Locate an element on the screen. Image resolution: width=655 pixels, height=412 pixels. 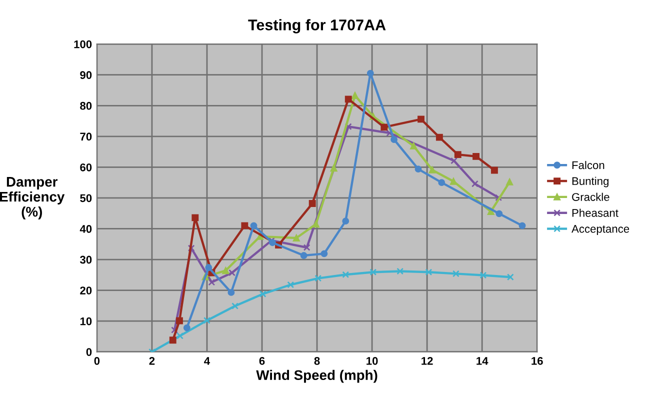
x-tick-label: 8 is located at coordinates (317, 361).